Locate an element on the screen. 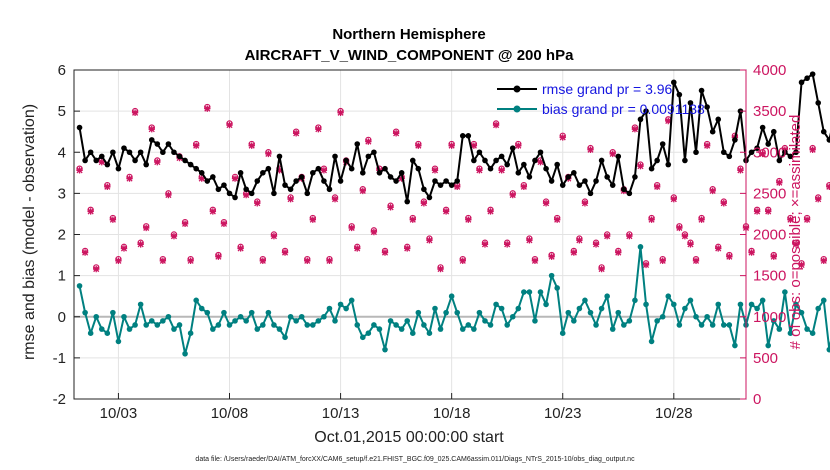 This screenshot has height=470, width=830. y-tick-label: 1 is located at coordinates (62, 276).